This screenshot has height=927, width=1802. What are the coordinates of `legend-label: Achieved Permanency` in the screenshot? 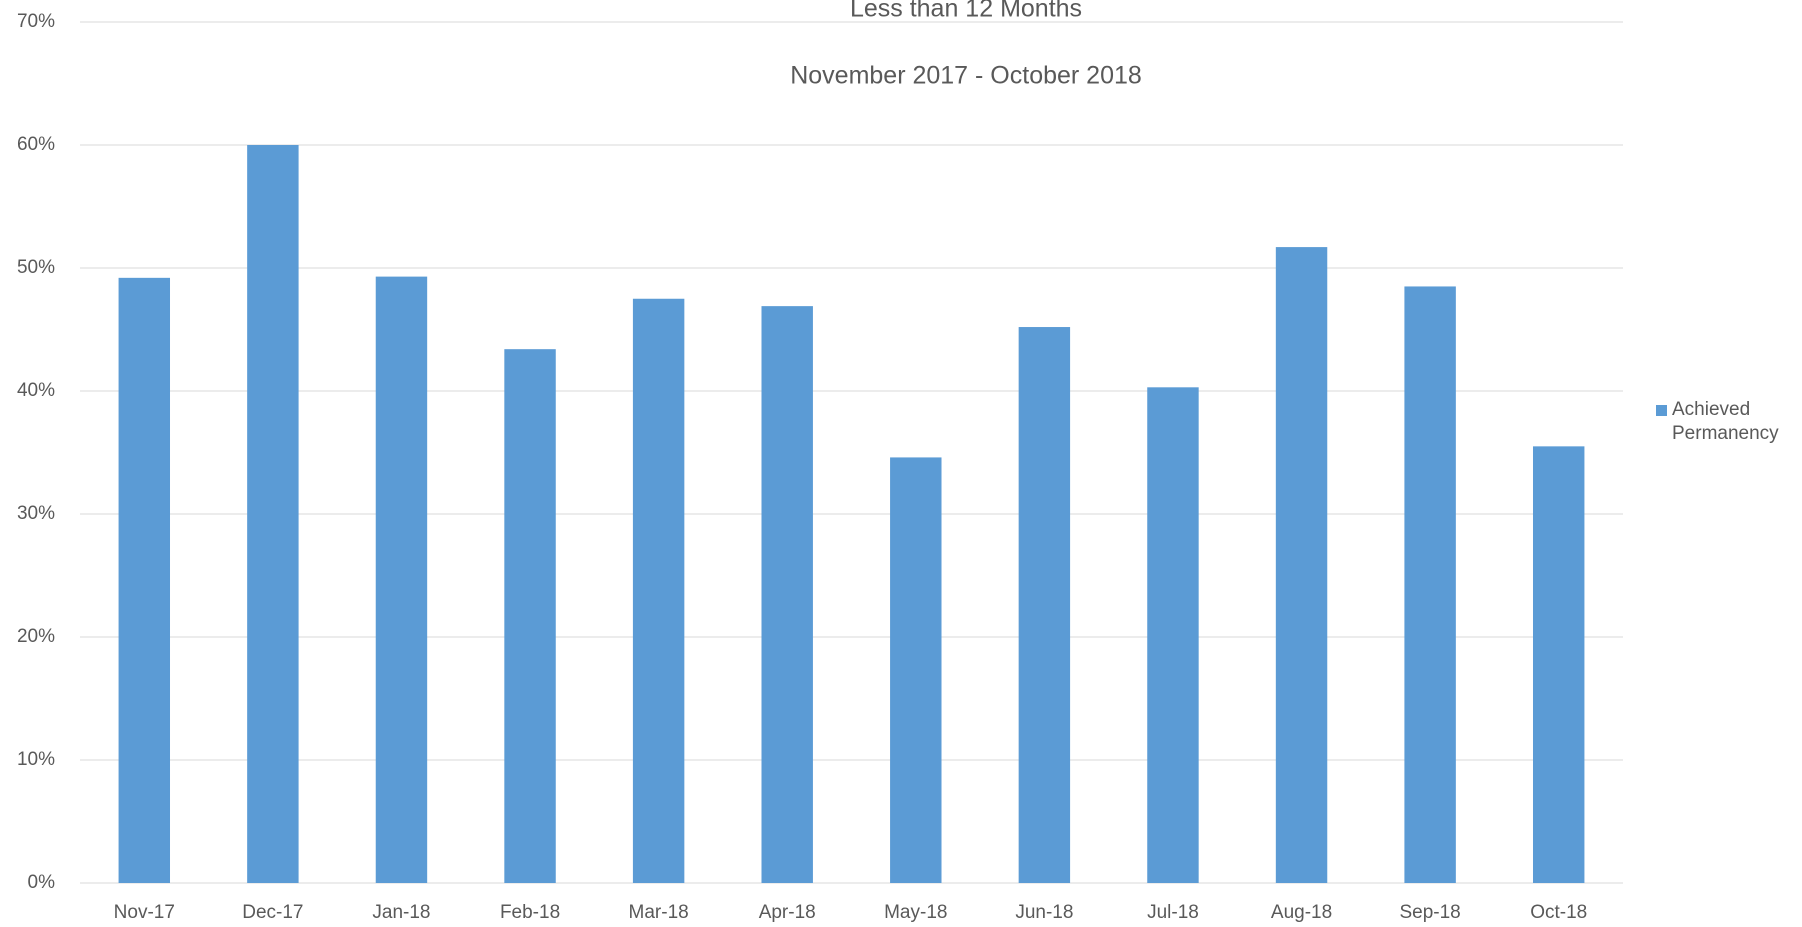 It's located at (1725, 421).